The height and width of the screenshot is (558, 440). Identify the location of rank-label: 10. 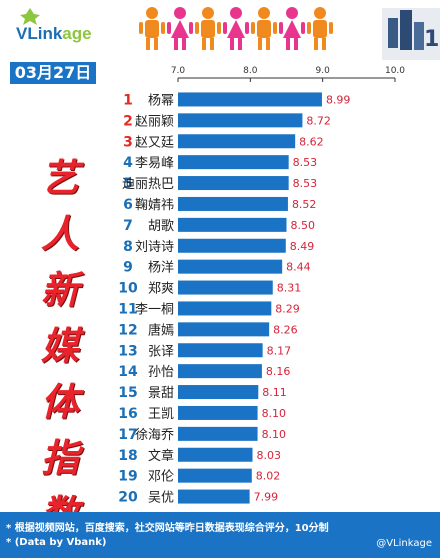
(128, 289).